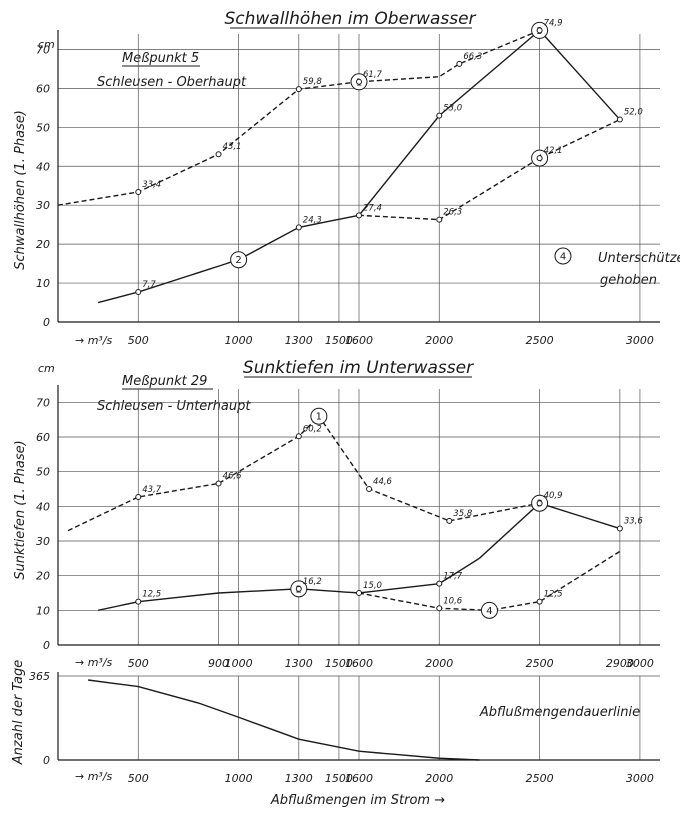 The height and width of the screenshot is (815, 680). Describe the element at coordinates (350, 19) in the screenshot. I see `chart-1-title: Schwallhöhen im Oberwasser` at that location.